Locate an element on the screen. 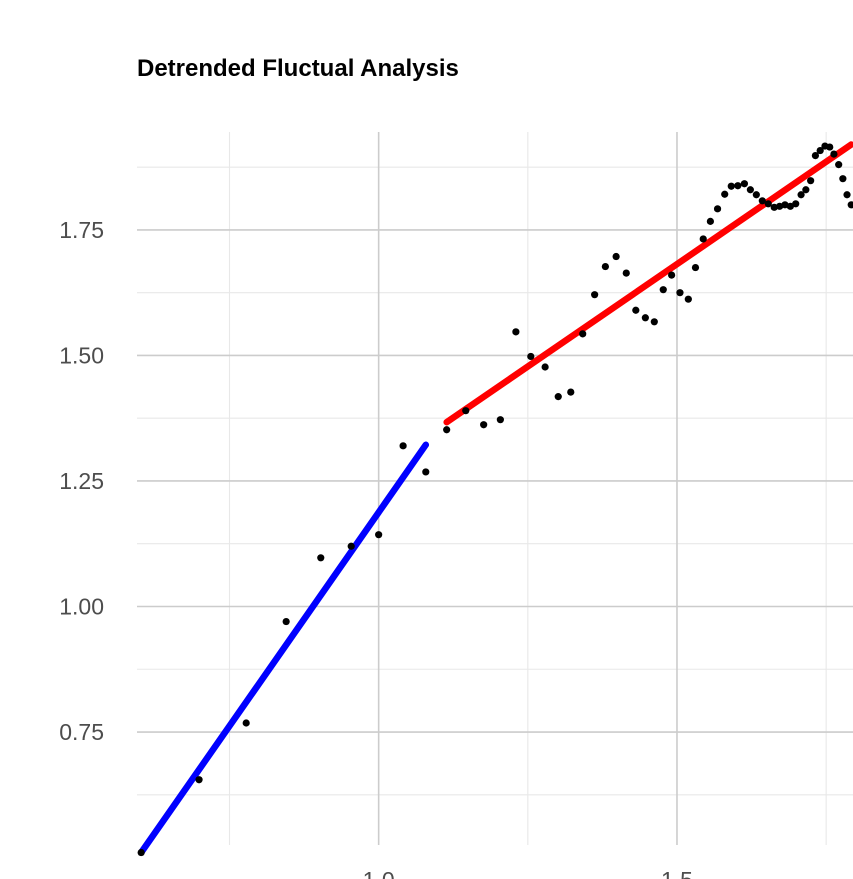  chart-title: Detrended Fluctual Analysis is located at coordinates (298, 68).